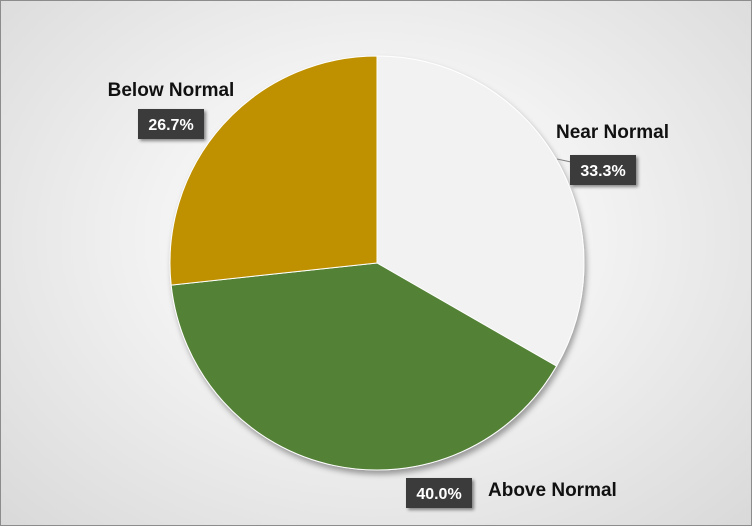 The width and height of the screenshot is (752, 526). I want to click on percent-label-near-normal: 33.3%, so click(602, 171).